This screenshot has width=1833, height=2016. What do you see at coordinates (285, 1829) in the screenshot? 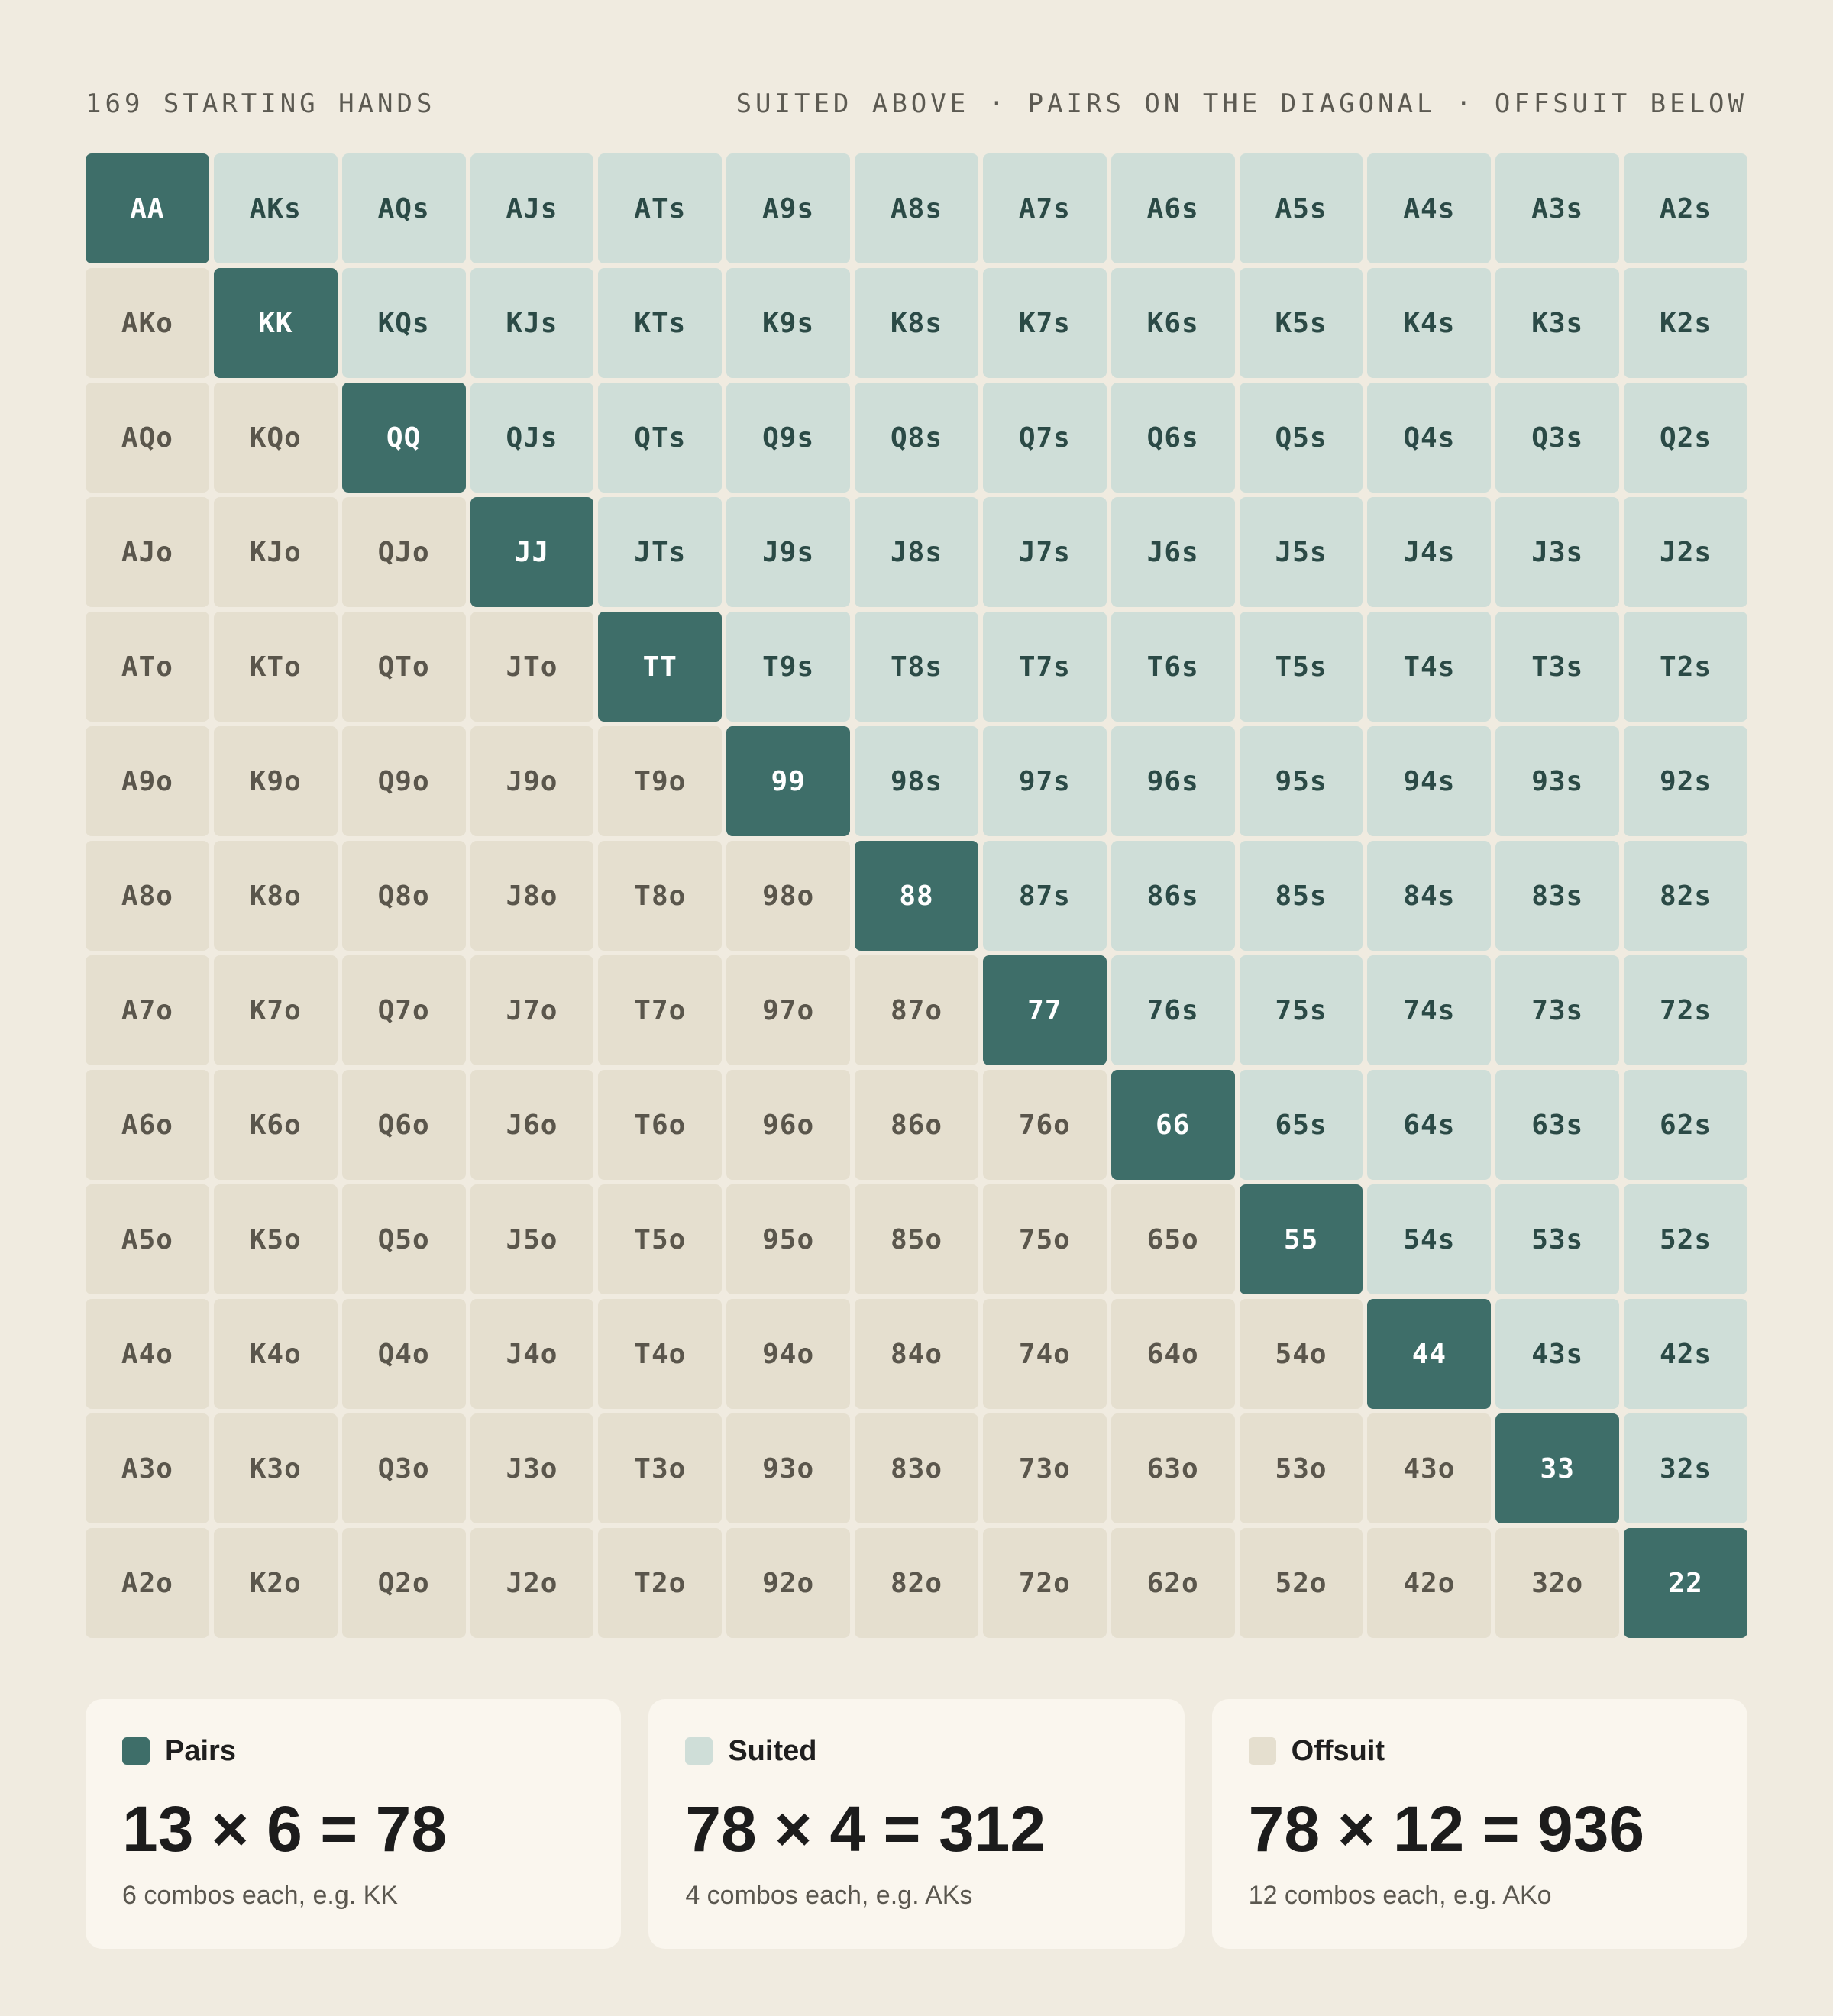
I see `legend-formula: 13 × 6 = 78` at bounding box center [285, 1829].